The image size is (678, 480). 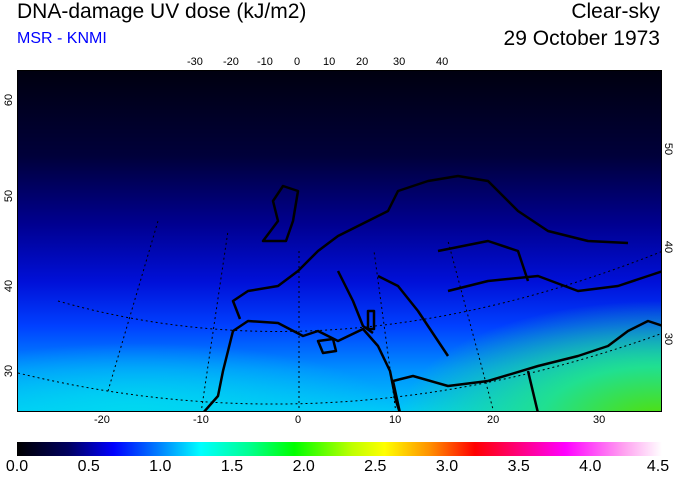 I want to click on bottom-lon-tick: 10, so click(x=395, y=420).